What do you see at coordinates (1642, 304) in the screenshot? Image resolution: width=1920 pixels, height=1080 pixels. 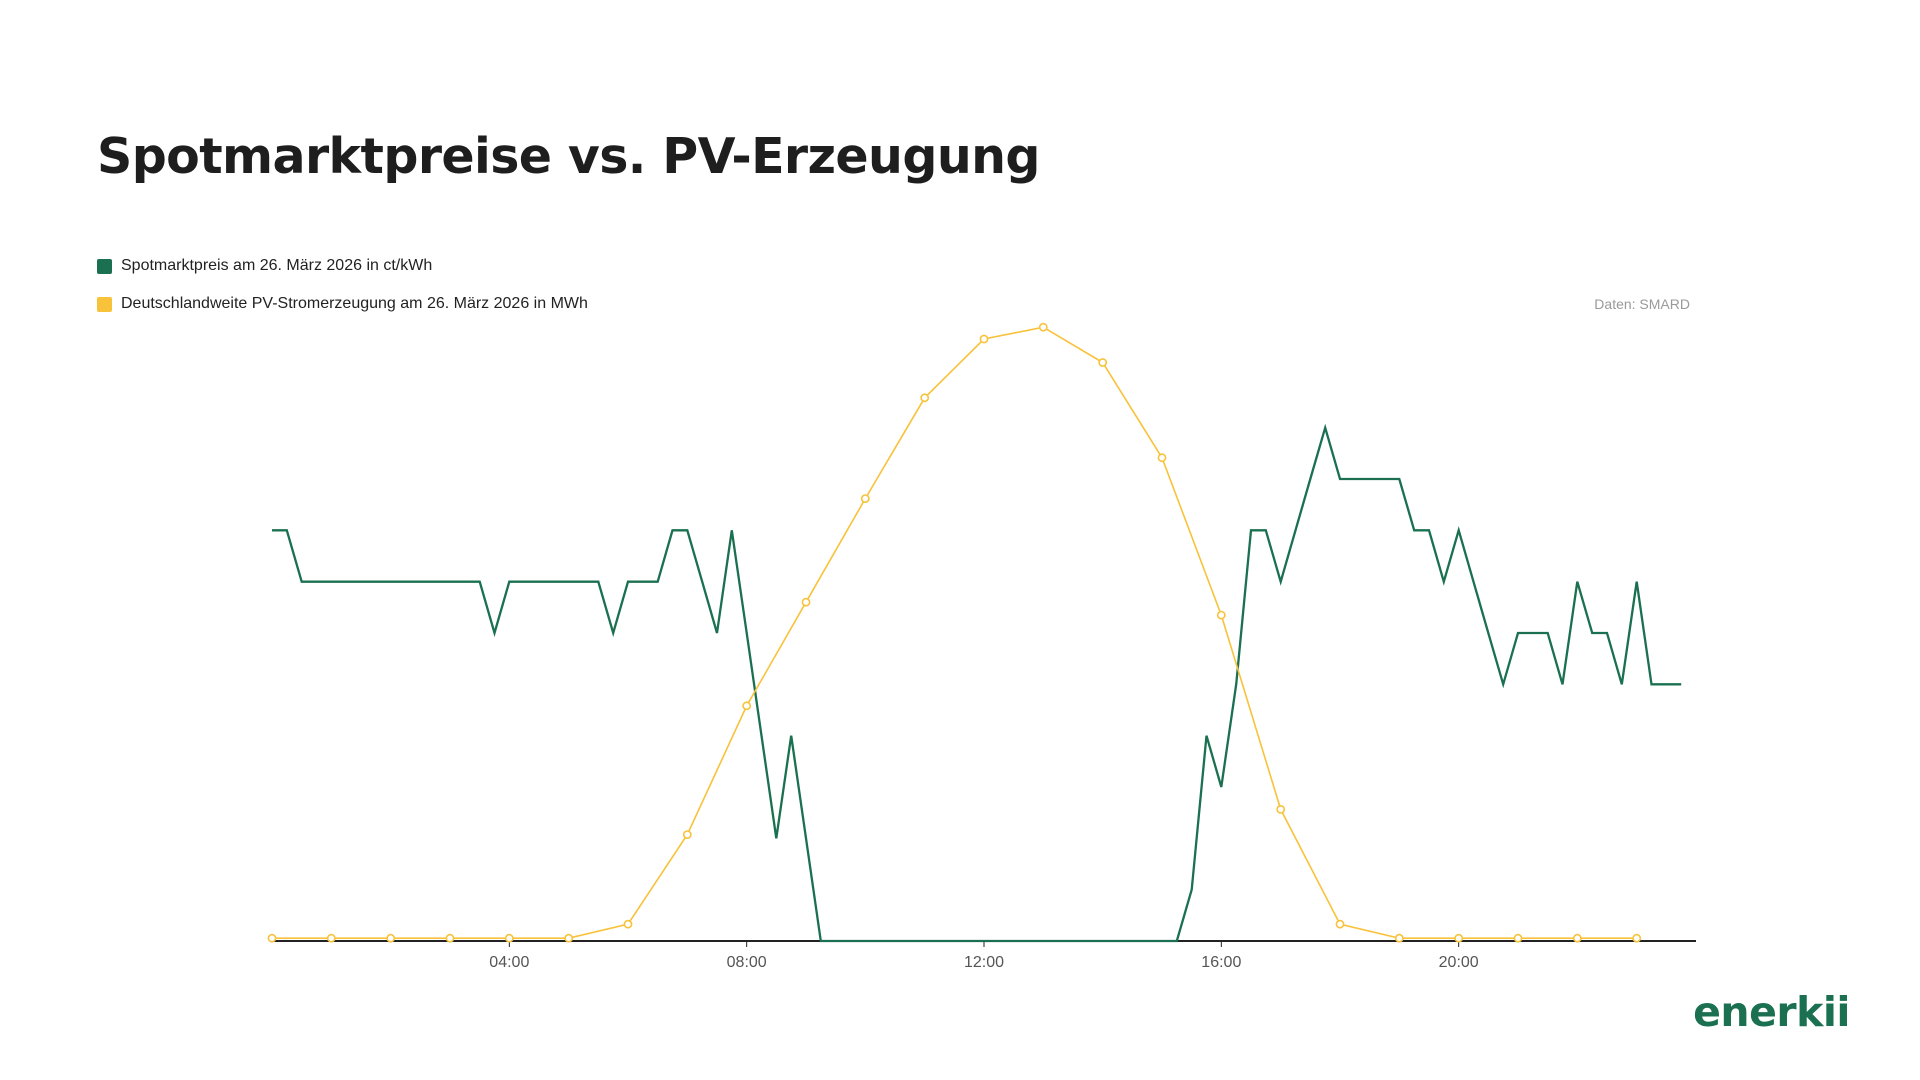 I see `data-source-note: Daten: SMARD` at bounding box center [1642, 304].